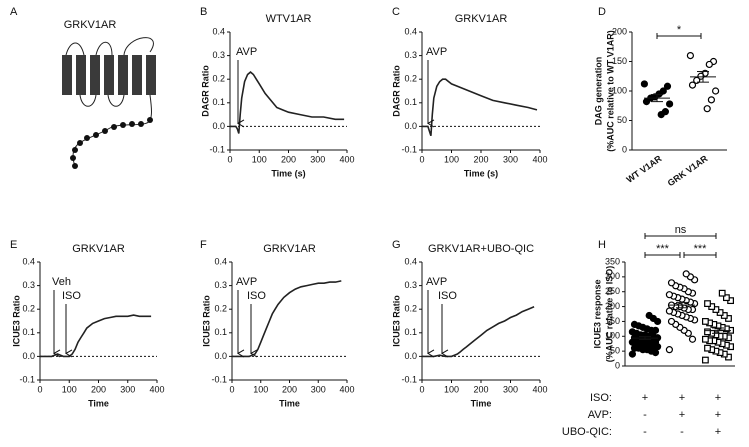 Image resolution: width=749 pixels, height=447 pixels. Describe the element at coordinates (688, 170) in the screenshot. I see `x-tick-label: GRK V1AR` at that location.